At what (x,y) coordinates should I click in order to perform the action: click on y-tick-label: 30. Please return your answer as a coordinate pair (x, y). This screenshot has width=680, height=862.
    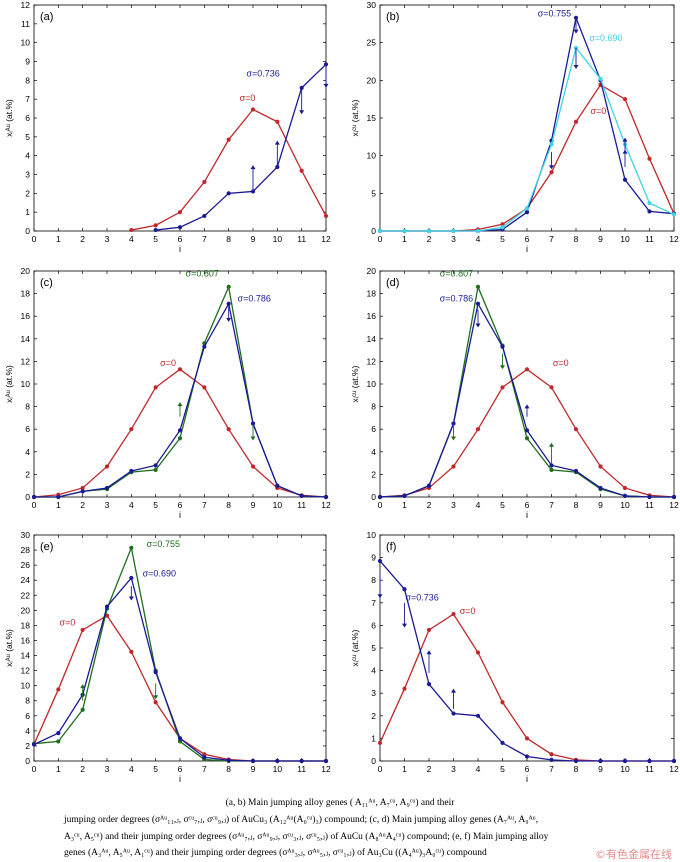
    Looking at the image, I should click on (372, 5).